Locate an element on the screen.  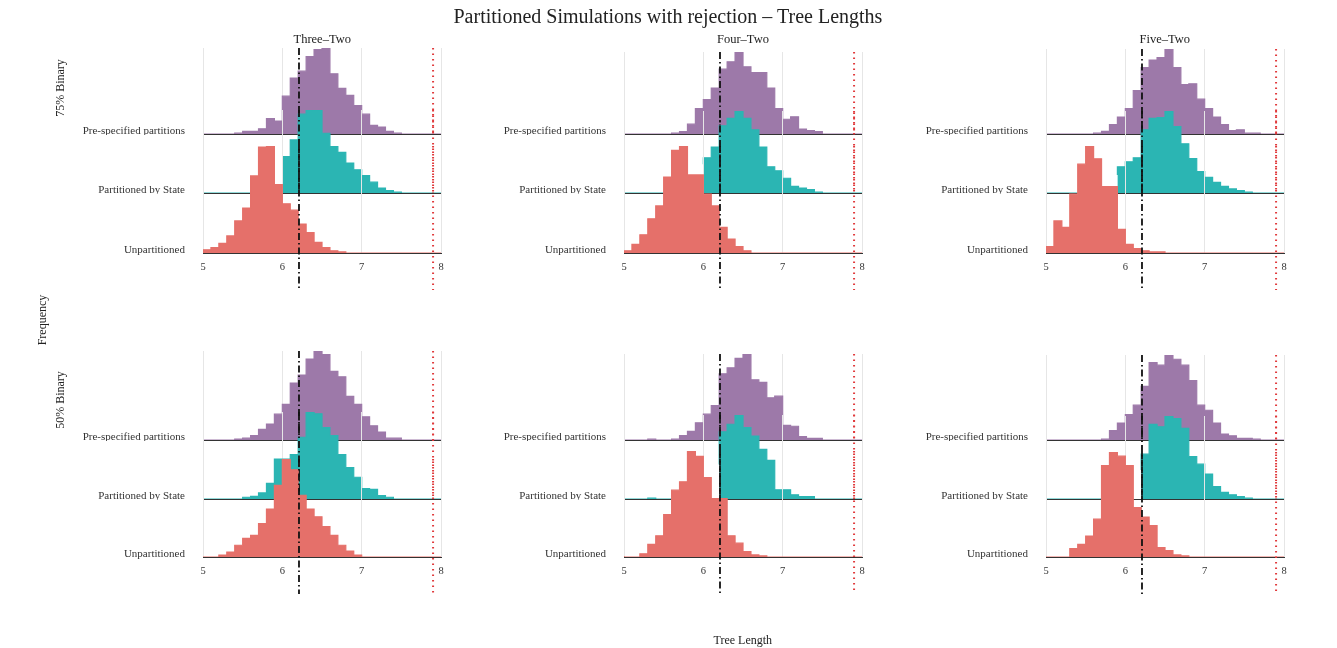
y-axis-title: 75% Binary is located at coordinates (60, 88).